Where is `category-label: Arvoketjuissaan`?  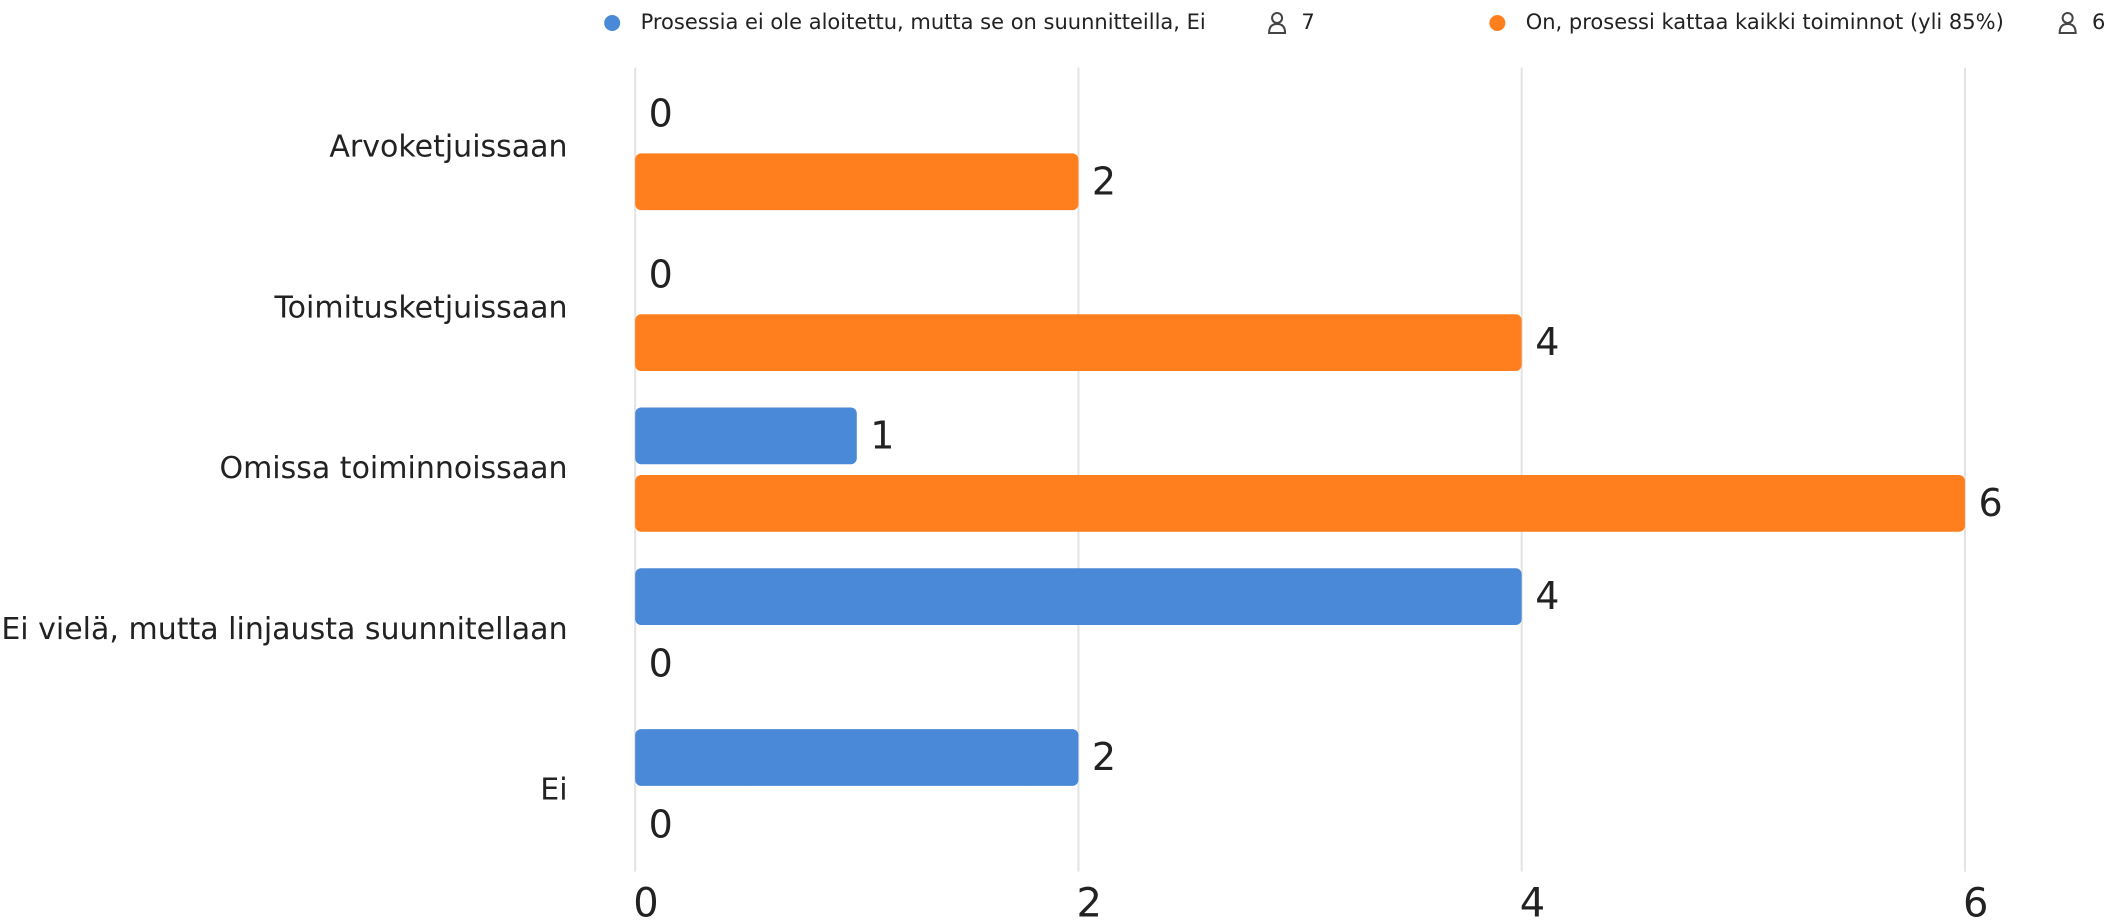 category-label: Arvoketjuissaan is located at coordinates (448, 146).